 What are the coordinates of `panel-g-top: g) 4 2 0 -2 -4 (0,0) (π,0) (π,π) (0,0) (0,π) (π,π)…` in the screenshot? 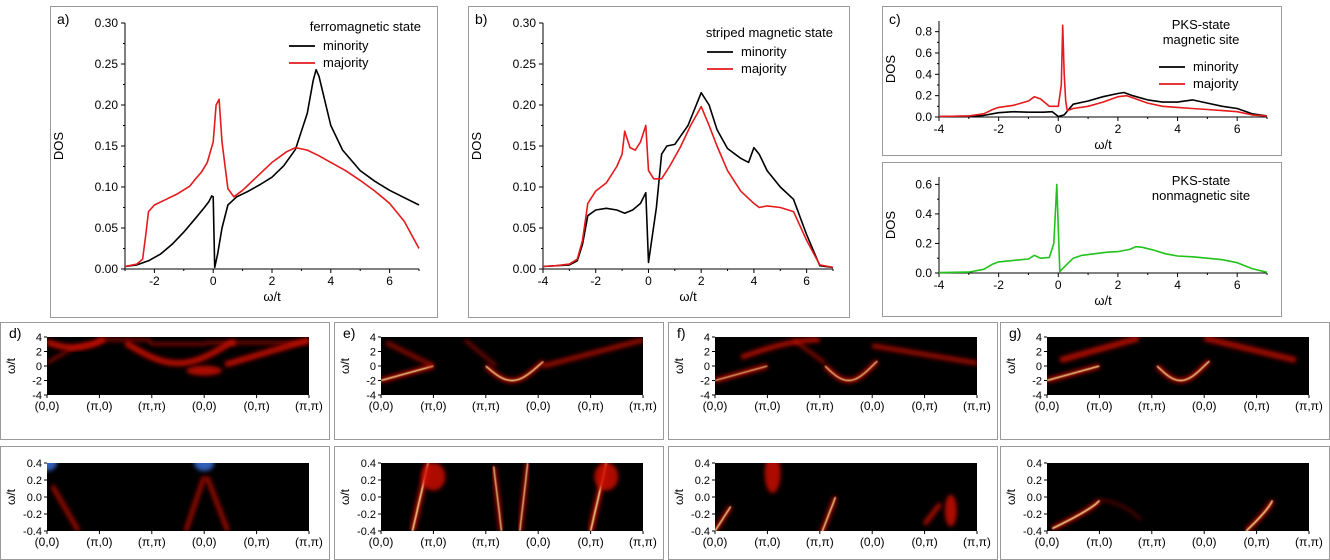 It's located at (1165, 381).